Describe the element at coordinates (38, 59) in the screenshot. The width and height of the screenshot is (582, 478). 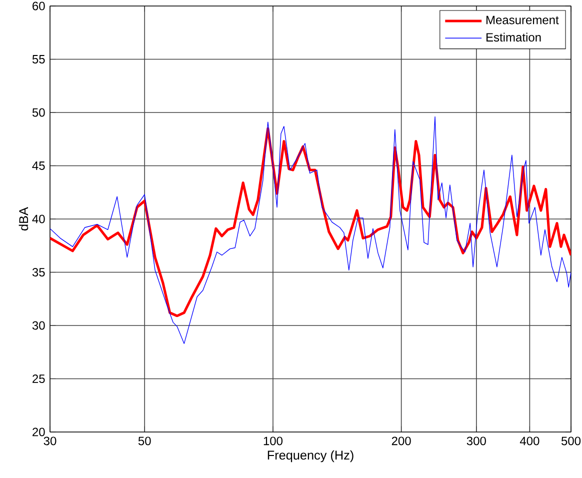
I see `y-tick-label: 55` at that location.